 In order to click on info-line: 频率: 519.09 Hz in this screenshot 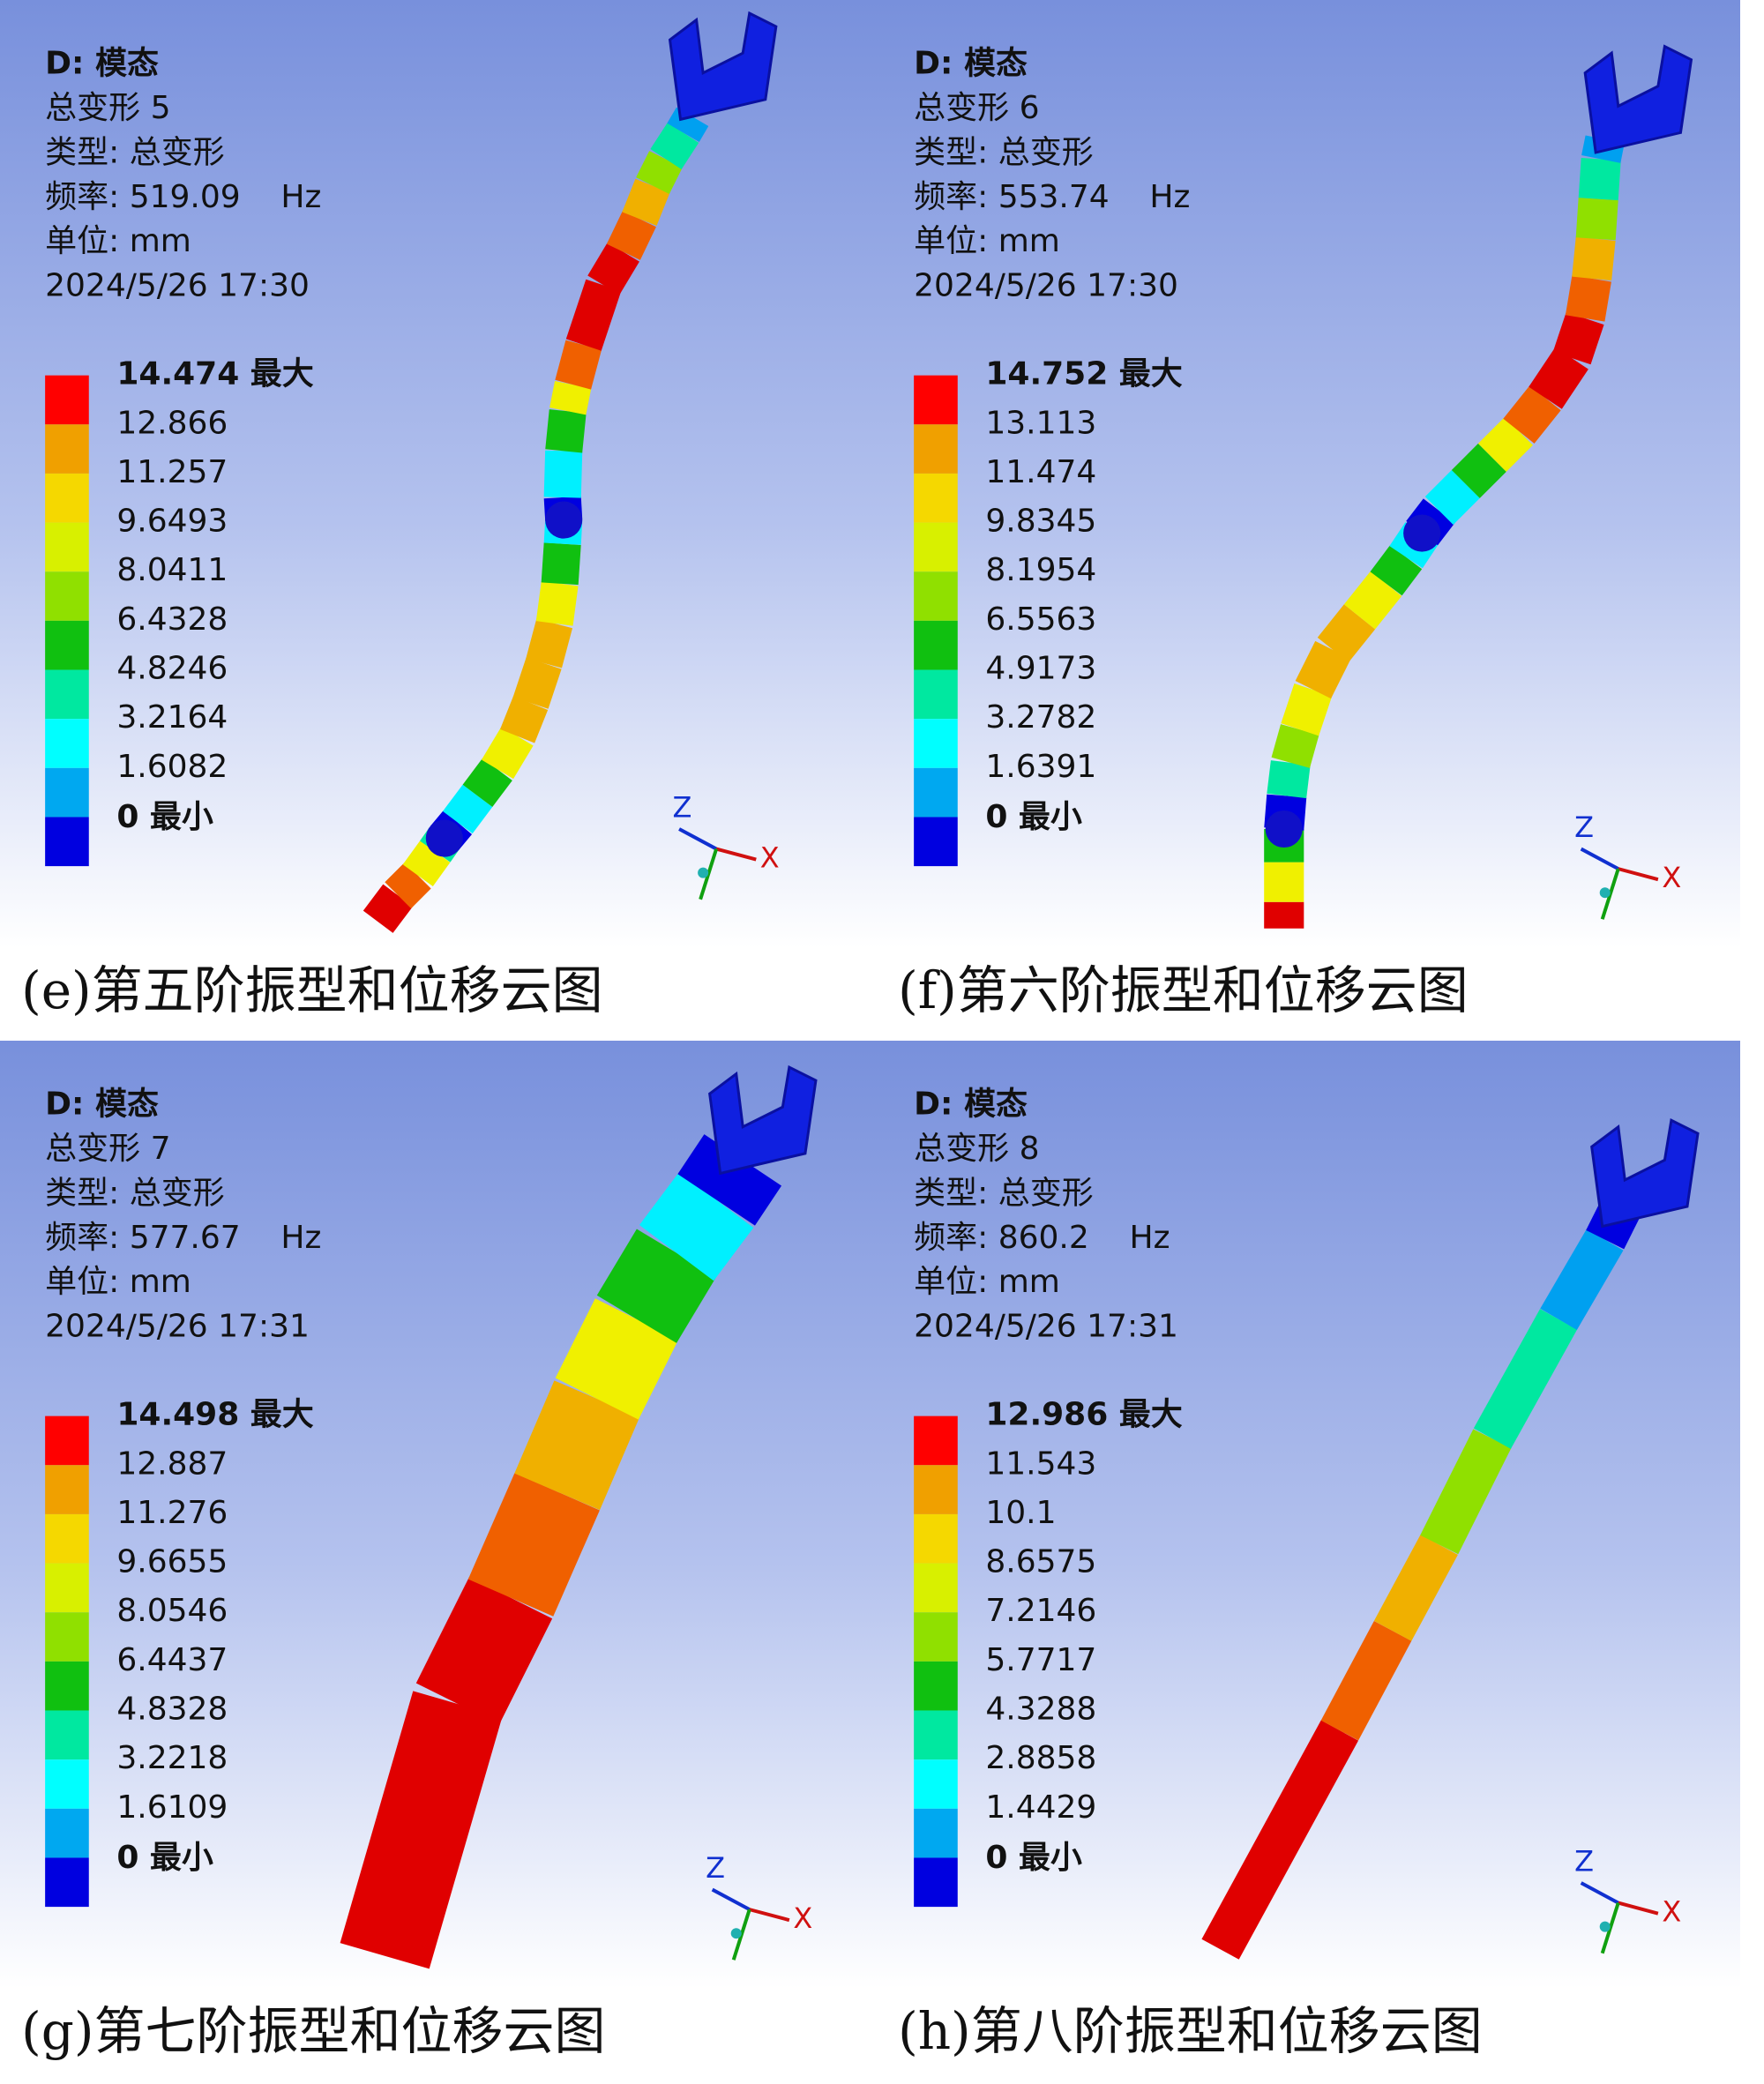, I will do `click(183, 197)`.